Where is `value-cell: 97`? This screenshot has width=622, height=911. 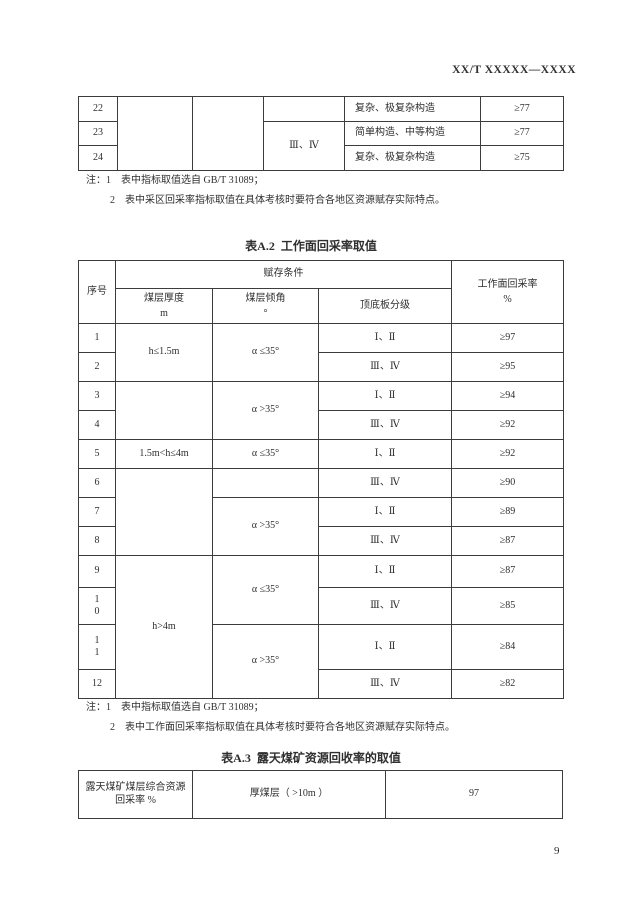
value-cell: 97 is located at coordinates (474, 794).